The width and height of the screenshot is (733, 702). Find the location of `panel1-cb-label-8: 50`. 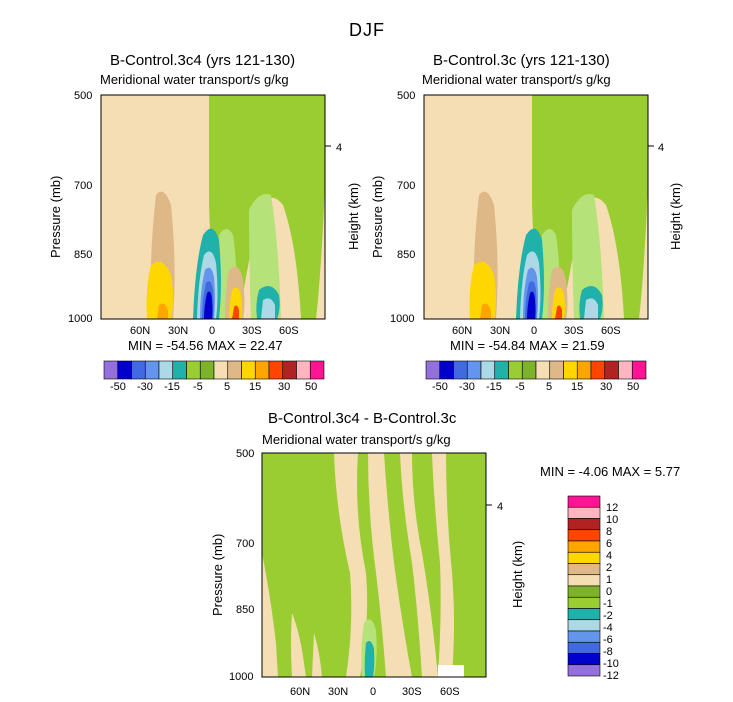

panel1-cb-label-8: 50 is located at coordinates (311, 387).